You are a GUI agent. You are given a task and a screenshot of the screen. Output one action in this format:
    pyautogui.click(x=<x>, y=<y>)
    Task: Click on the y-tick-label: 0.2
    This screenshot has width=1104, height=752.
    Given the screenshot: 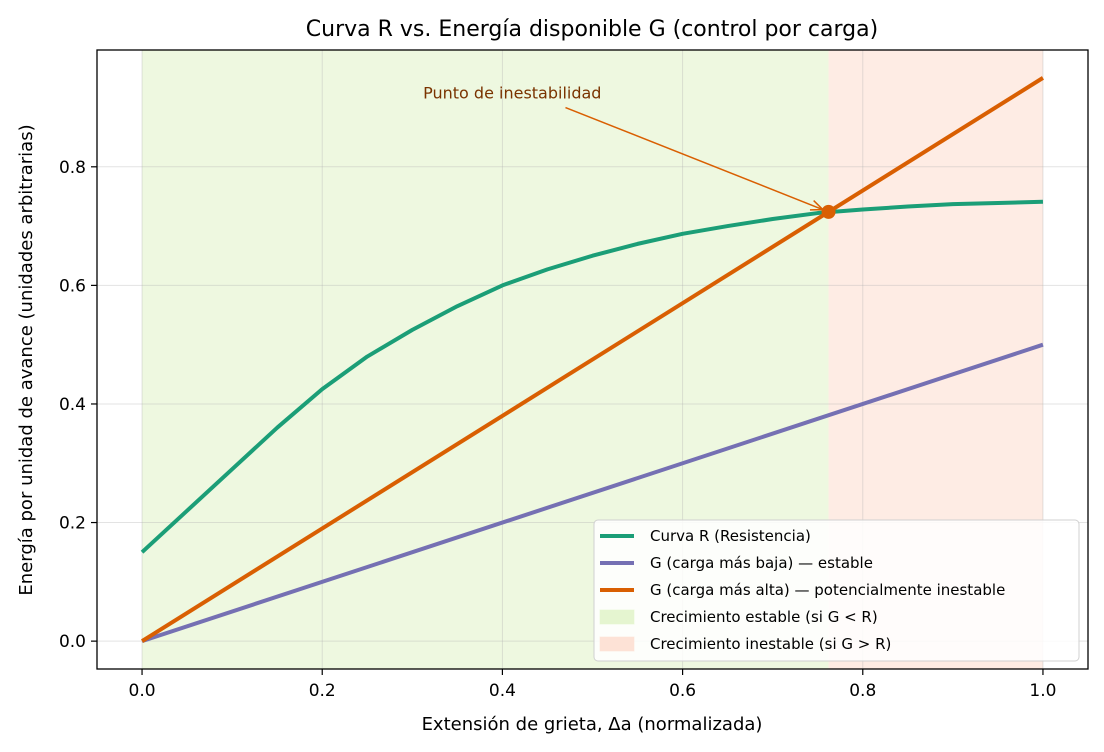 What is the action you would take?
    pyautogui.click(x=72, y=524)
    